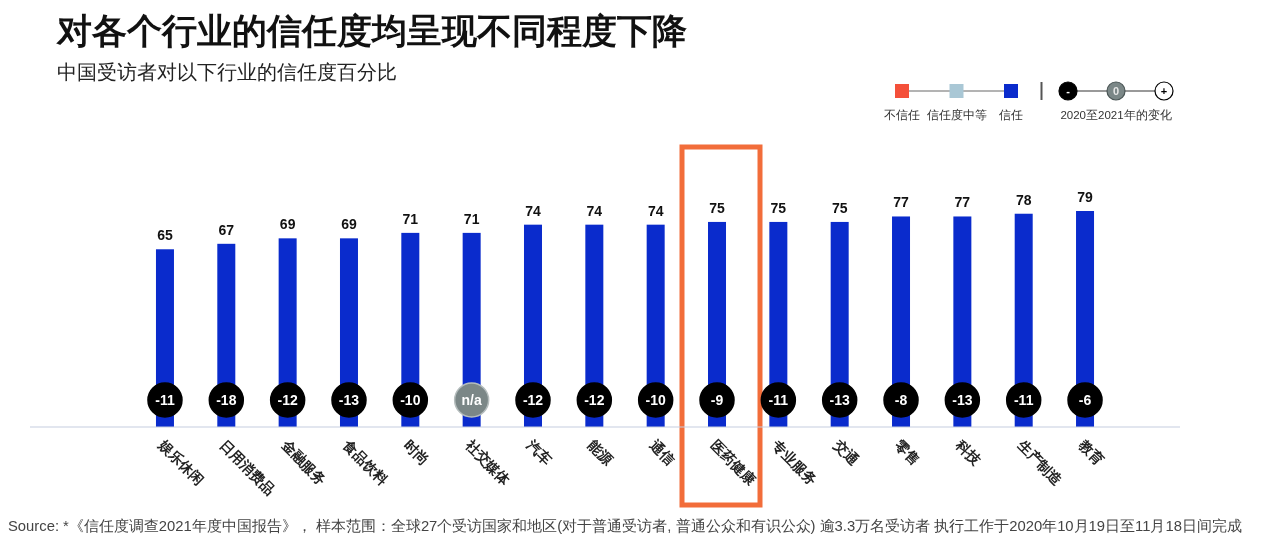 Image resolution: width=1266 pixels, height=537 pixels. I want to click on source: Source: *《信任度调查2021年度中国报告》， 样本范围：全球27个受访国家和地区(对于普通受访者, 普通公众和有识公众) 逾3.3万名受访者 执行工作于2020年10月19日至11月18日间完成, so click(625, 526).